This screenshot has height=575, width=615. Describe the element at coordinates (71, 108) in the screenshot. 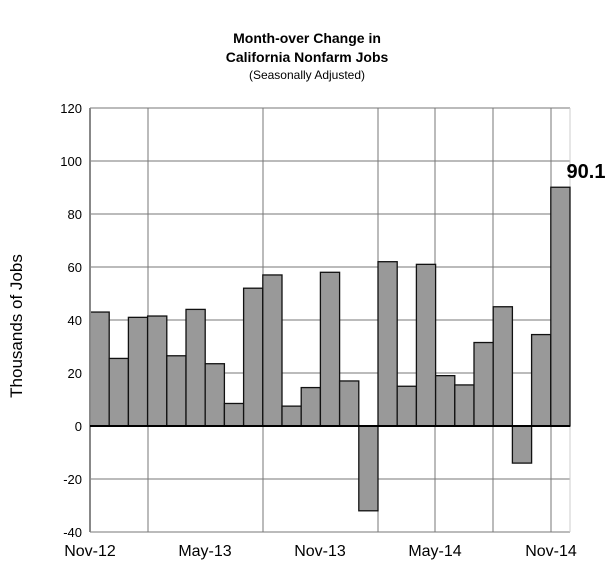

I see `y-tick-label: 120` at that location.